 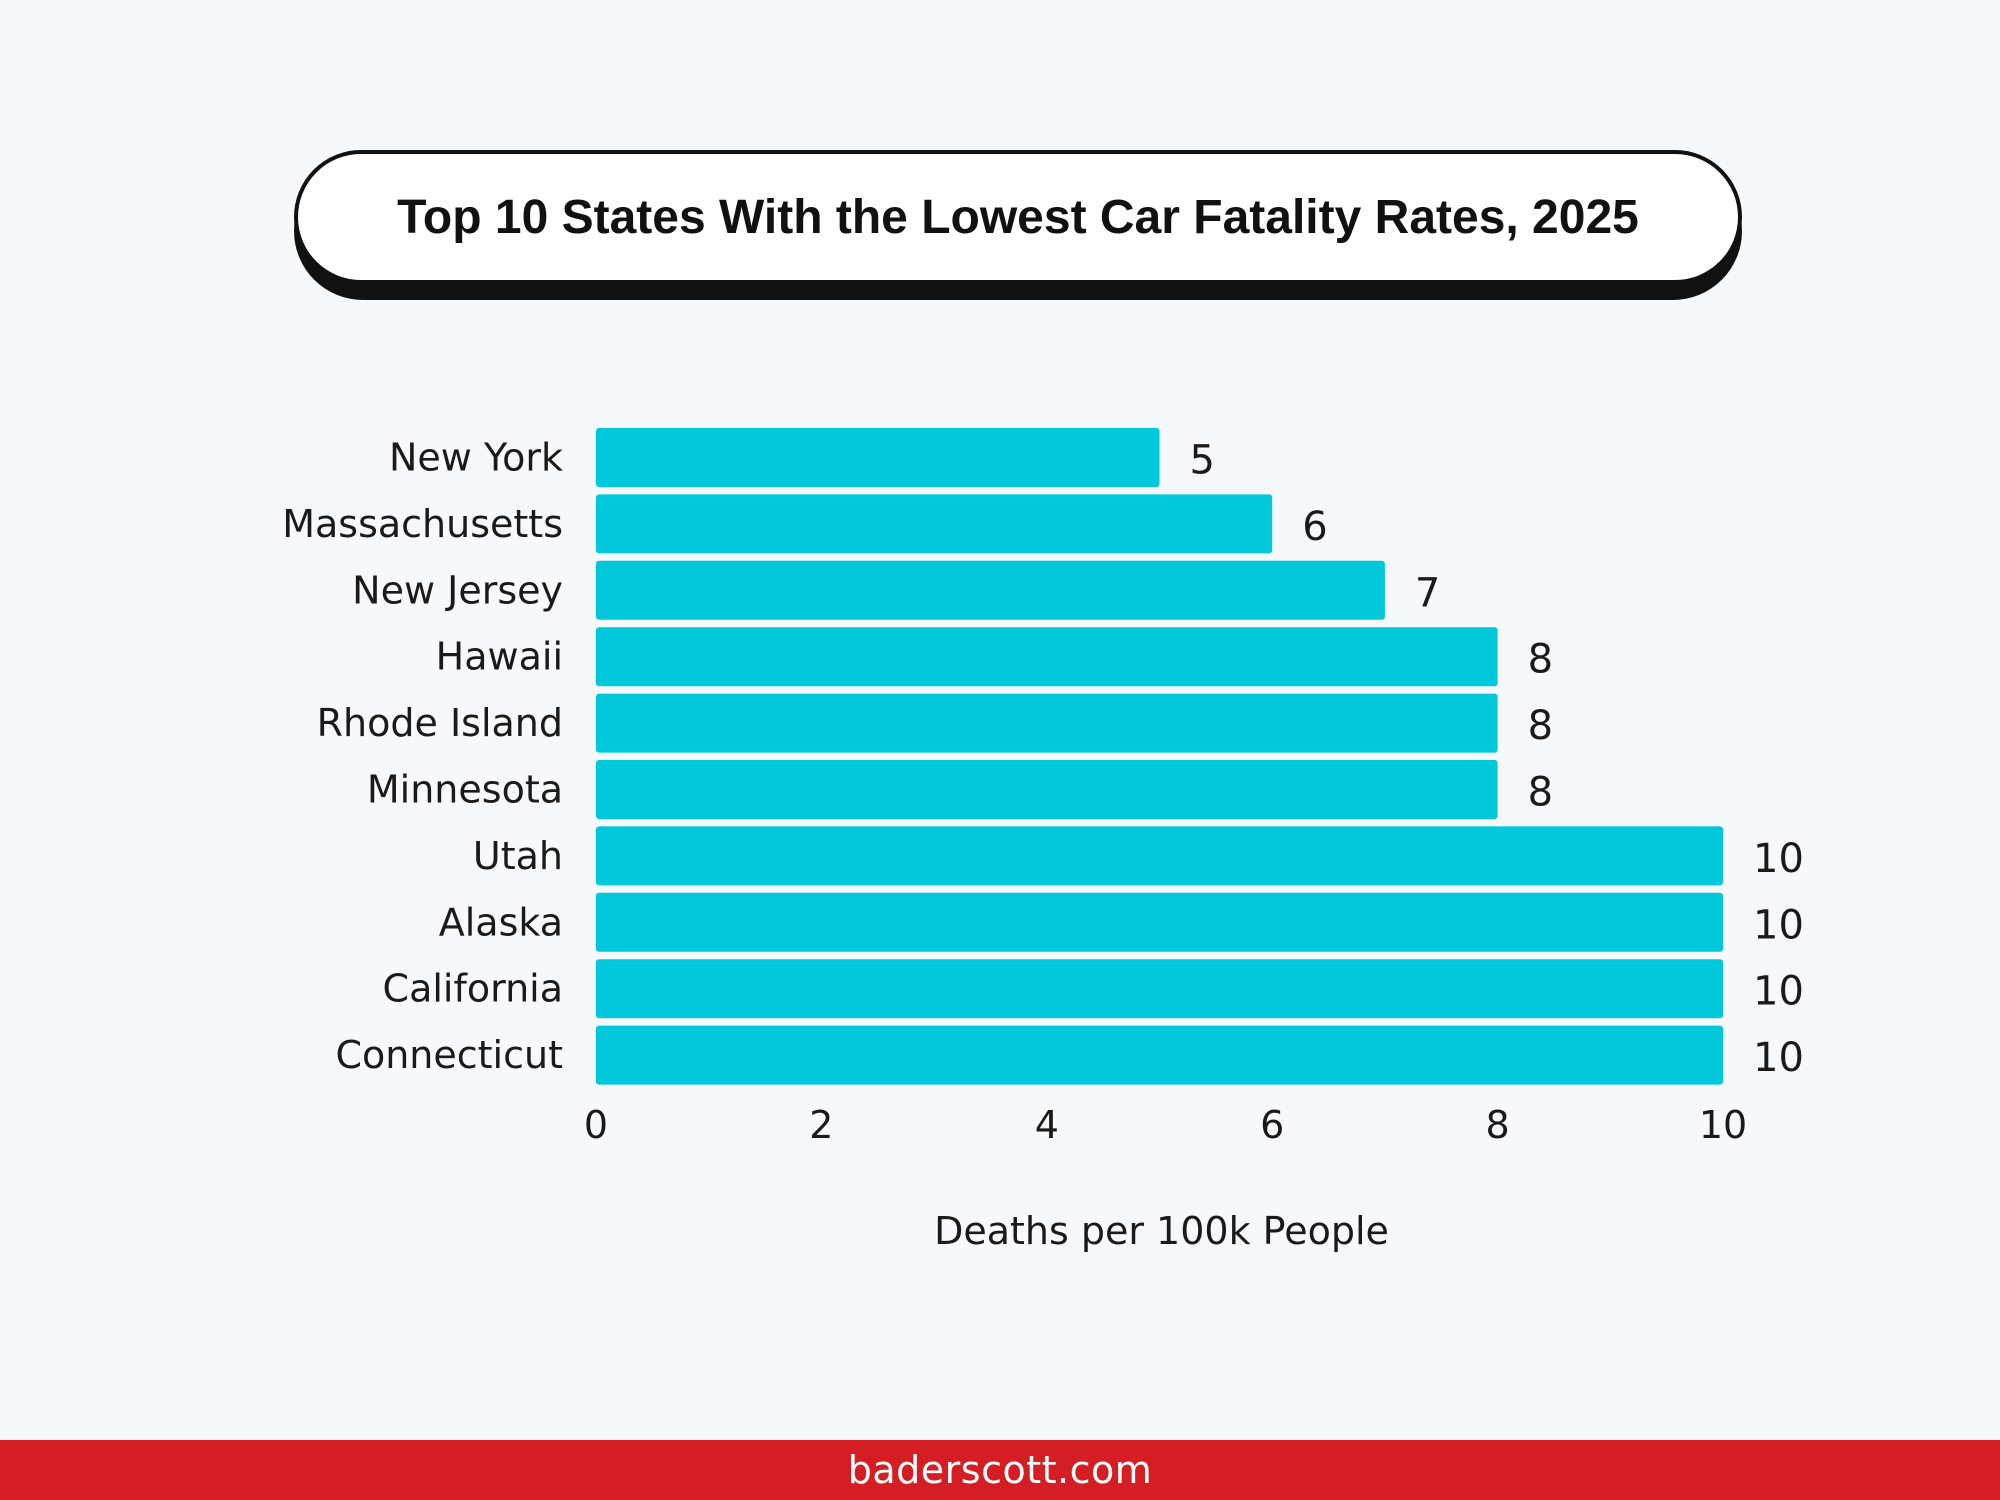 I want to click on x-tick-label: 4, so click(x=1047, y=1125).